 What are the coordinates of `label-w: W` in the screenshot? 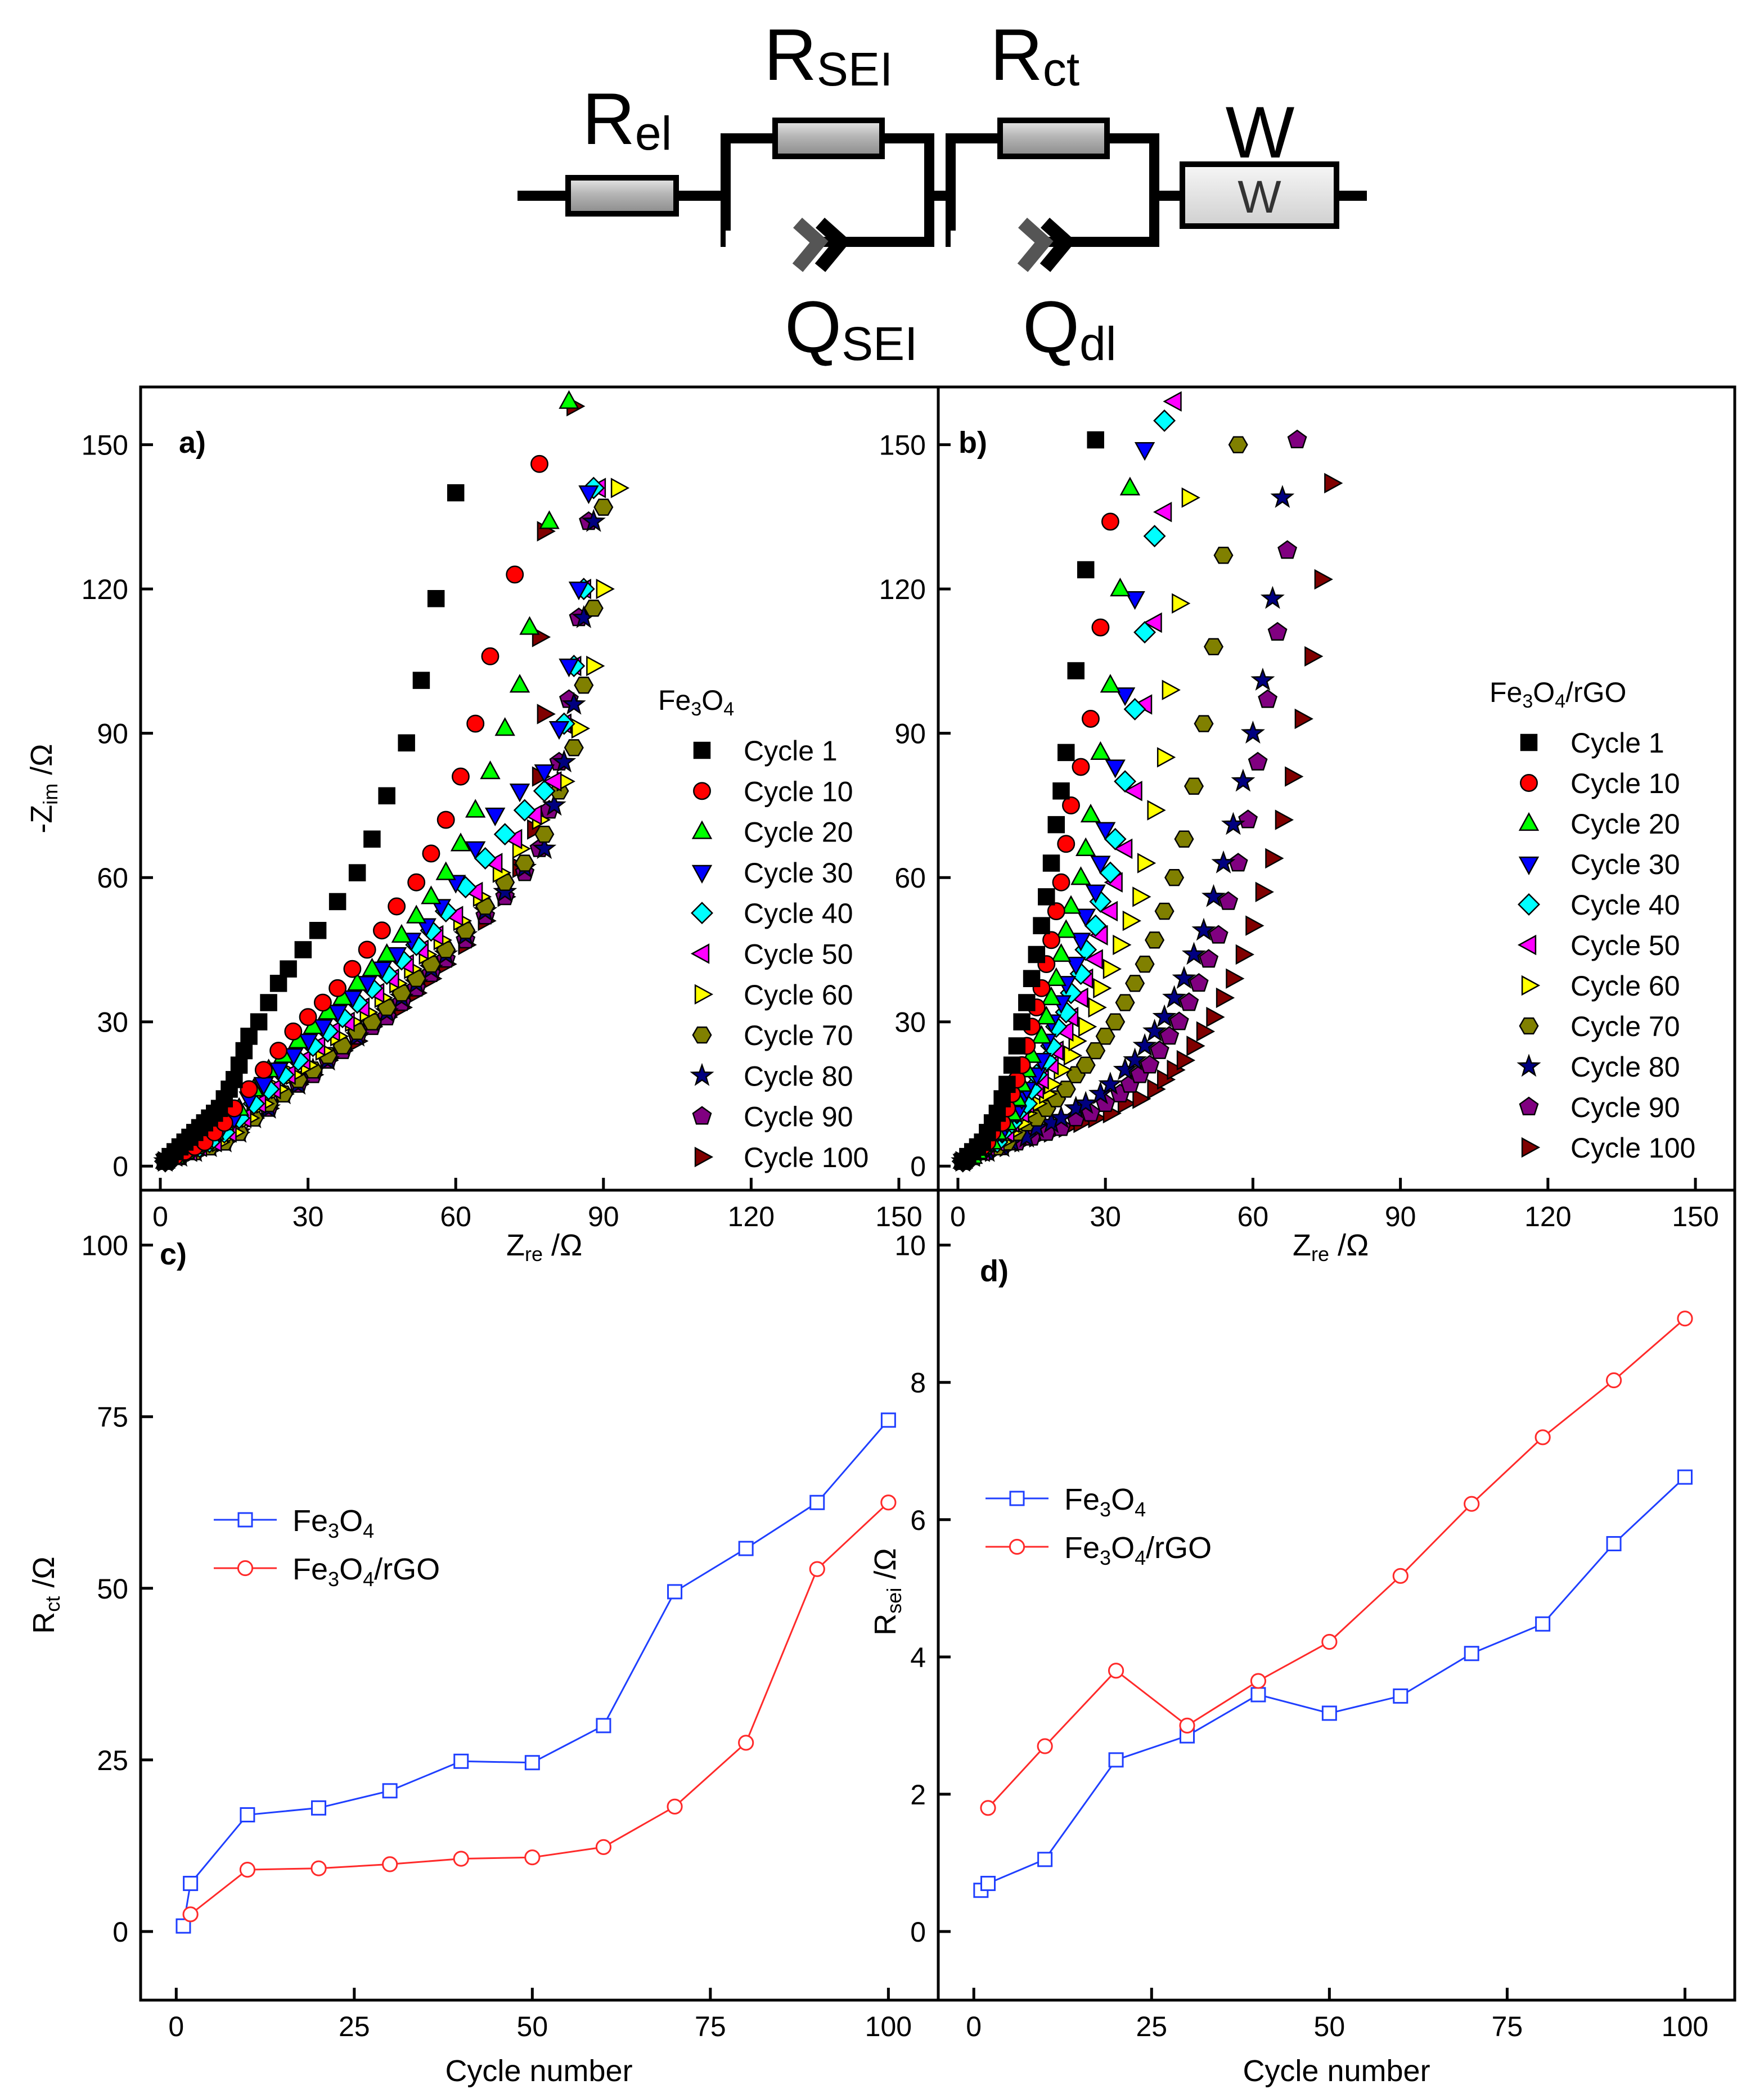 It's located at (1260, 132).